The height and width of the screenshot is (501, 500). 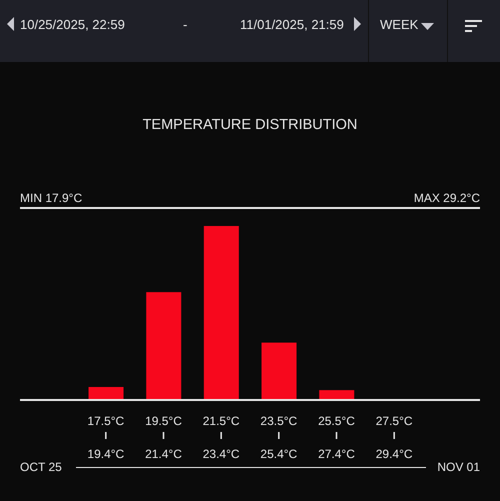 What do you see at coordinates (51, 198) in the screenshot?
I see `text: MIN 17.9°C` at bounding box center [51, 198].